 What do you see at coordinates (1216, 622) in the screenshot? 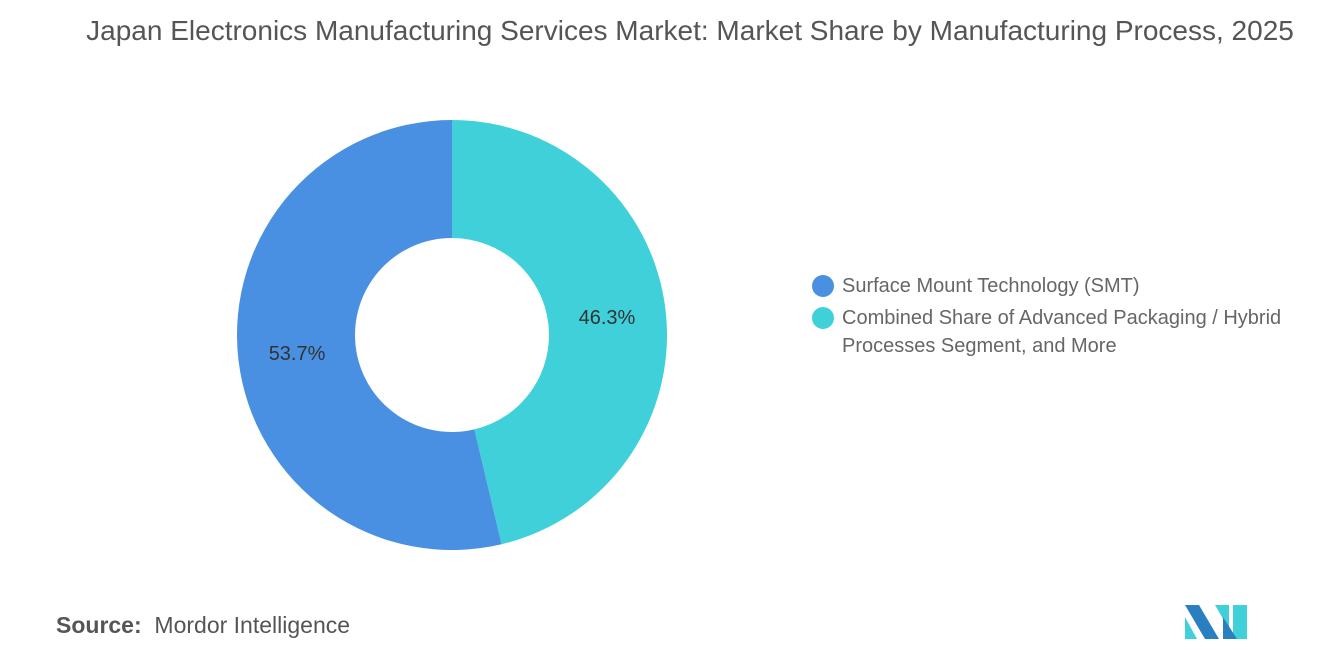
I see `mordor-intelligence-logo` at bounding box center [1216, 622].